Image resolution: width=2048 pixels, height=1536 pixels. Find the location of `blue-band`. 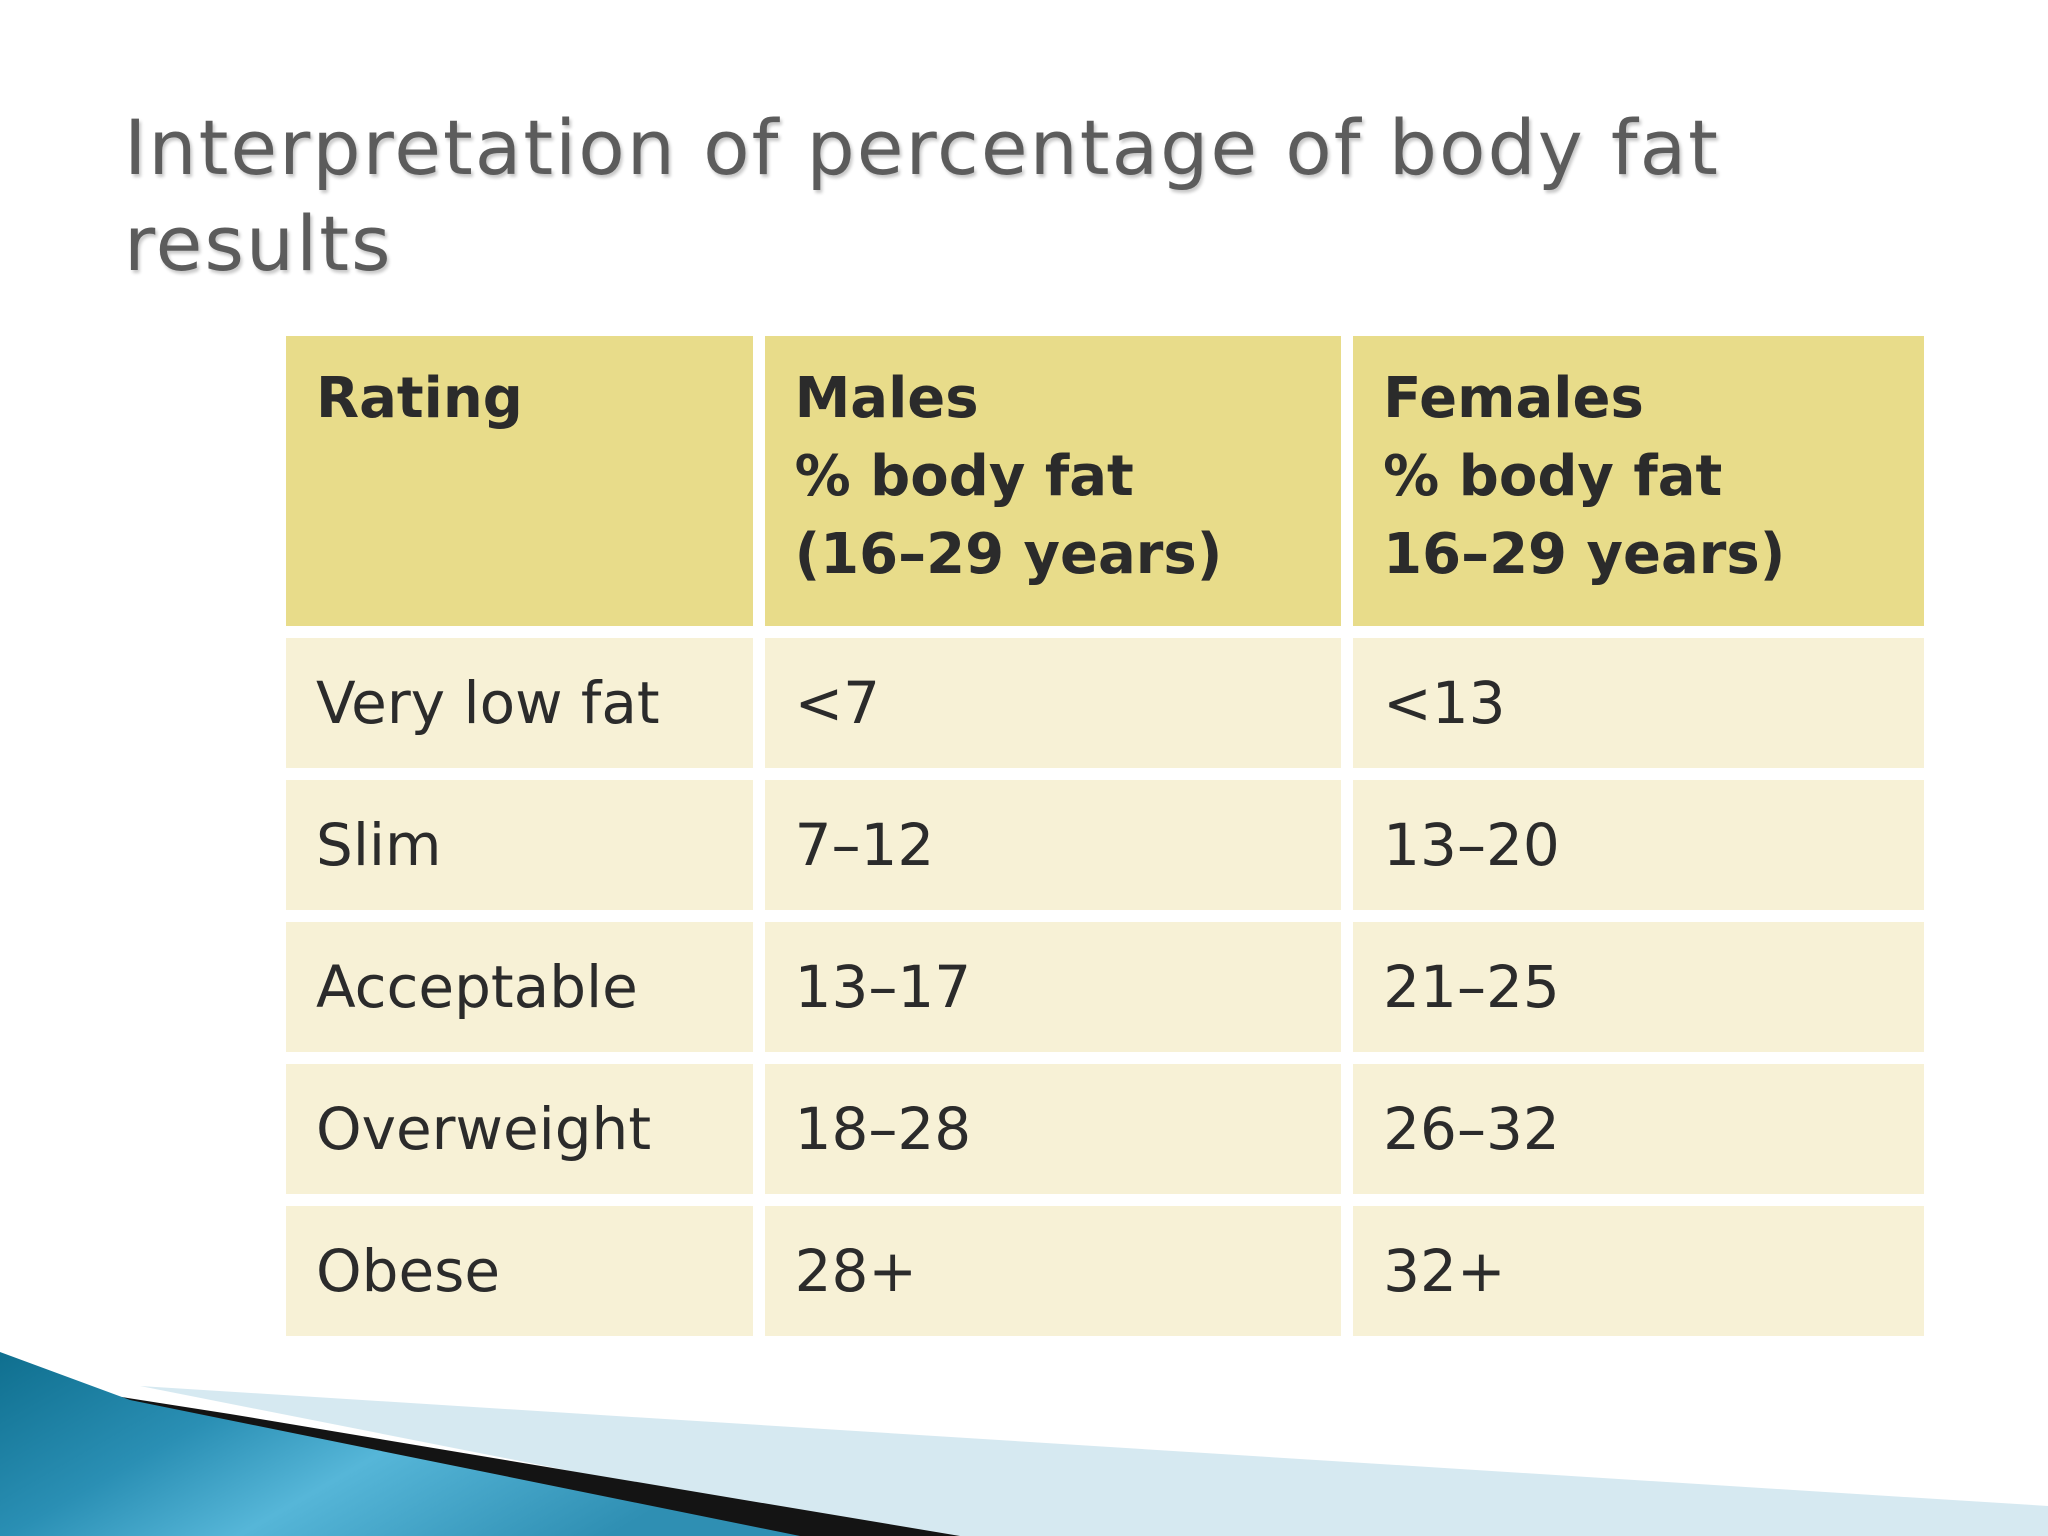

blue-band is located at coordinates (400, 1444).